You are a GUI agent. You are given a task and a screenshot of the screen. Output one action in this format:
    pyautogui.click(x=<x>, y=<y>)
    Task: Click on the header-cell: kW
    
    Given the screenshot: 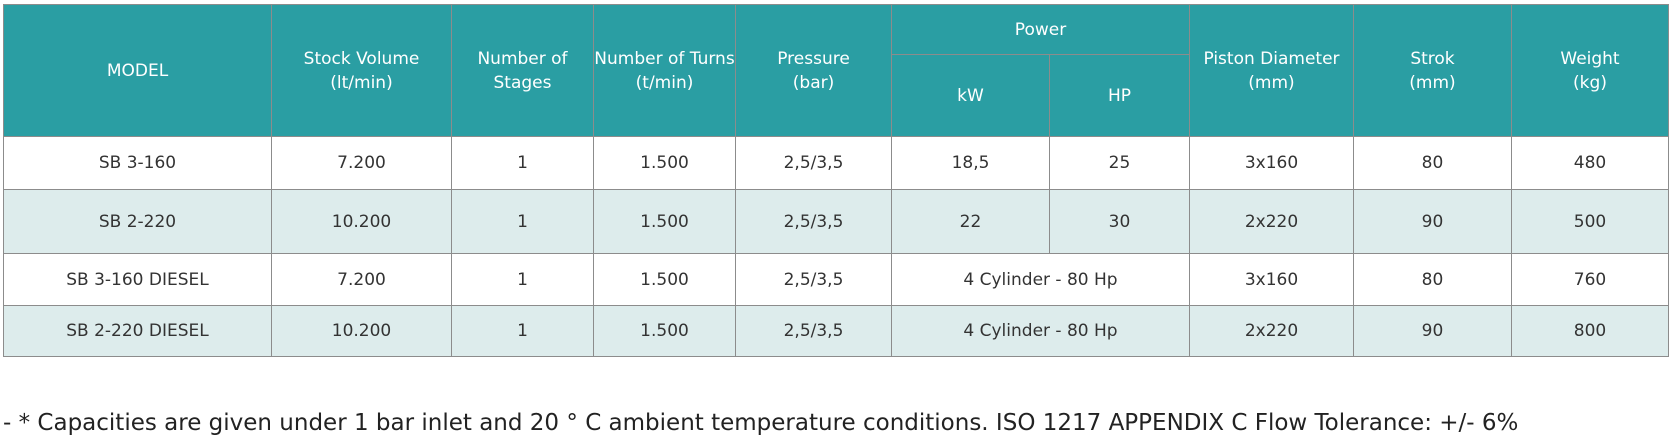 What is the action you would take?
    pyautogui.click(x=970, y=95)
    